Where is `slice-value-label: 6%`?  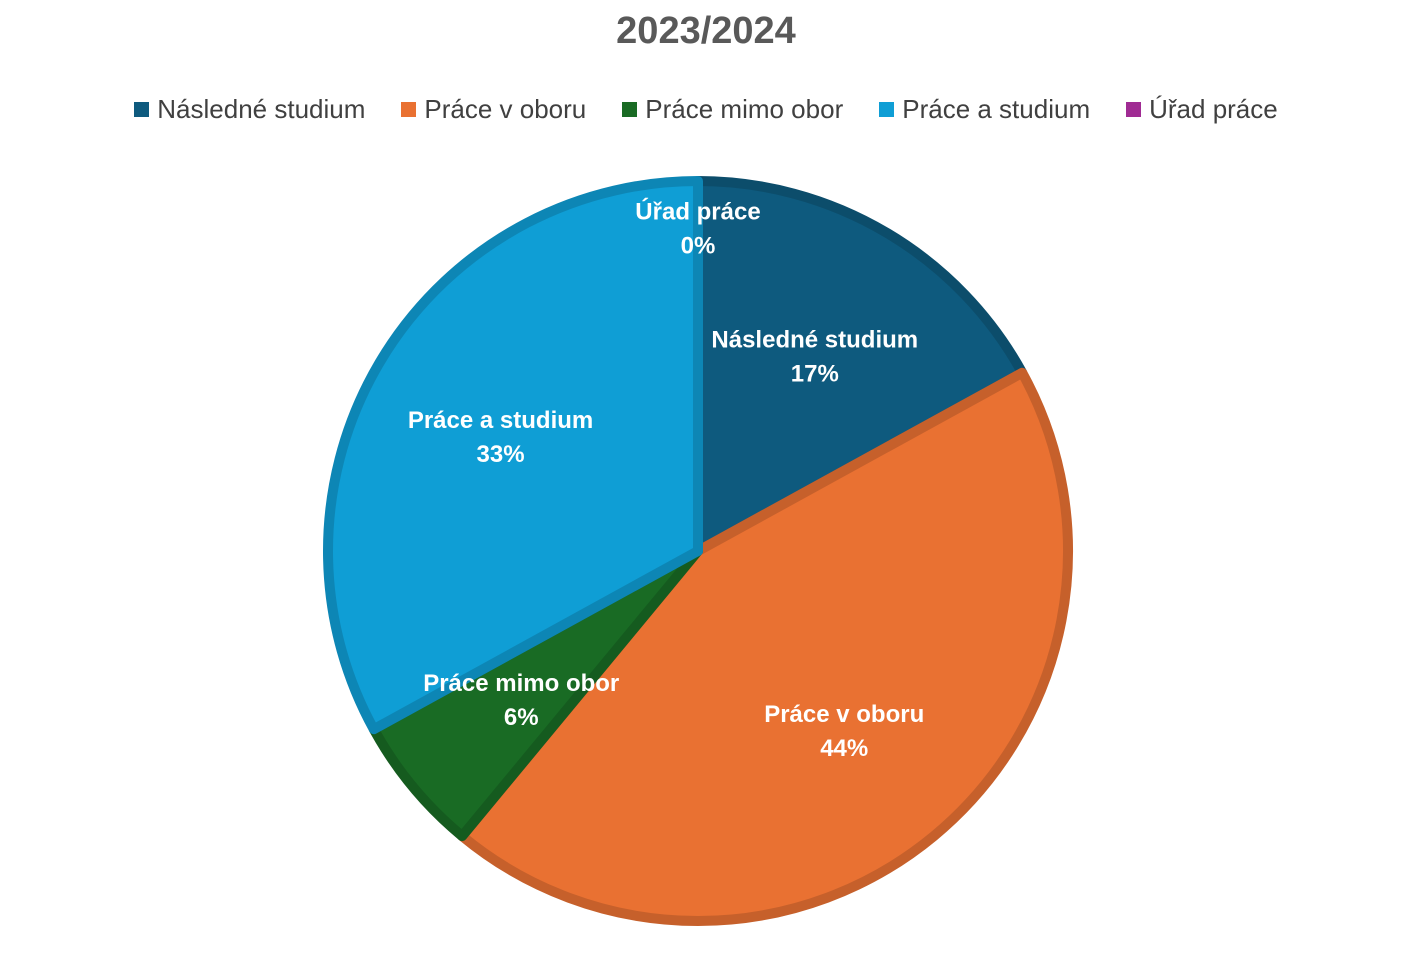
slice-value-label: 6% is located at coordinates (521, 717).